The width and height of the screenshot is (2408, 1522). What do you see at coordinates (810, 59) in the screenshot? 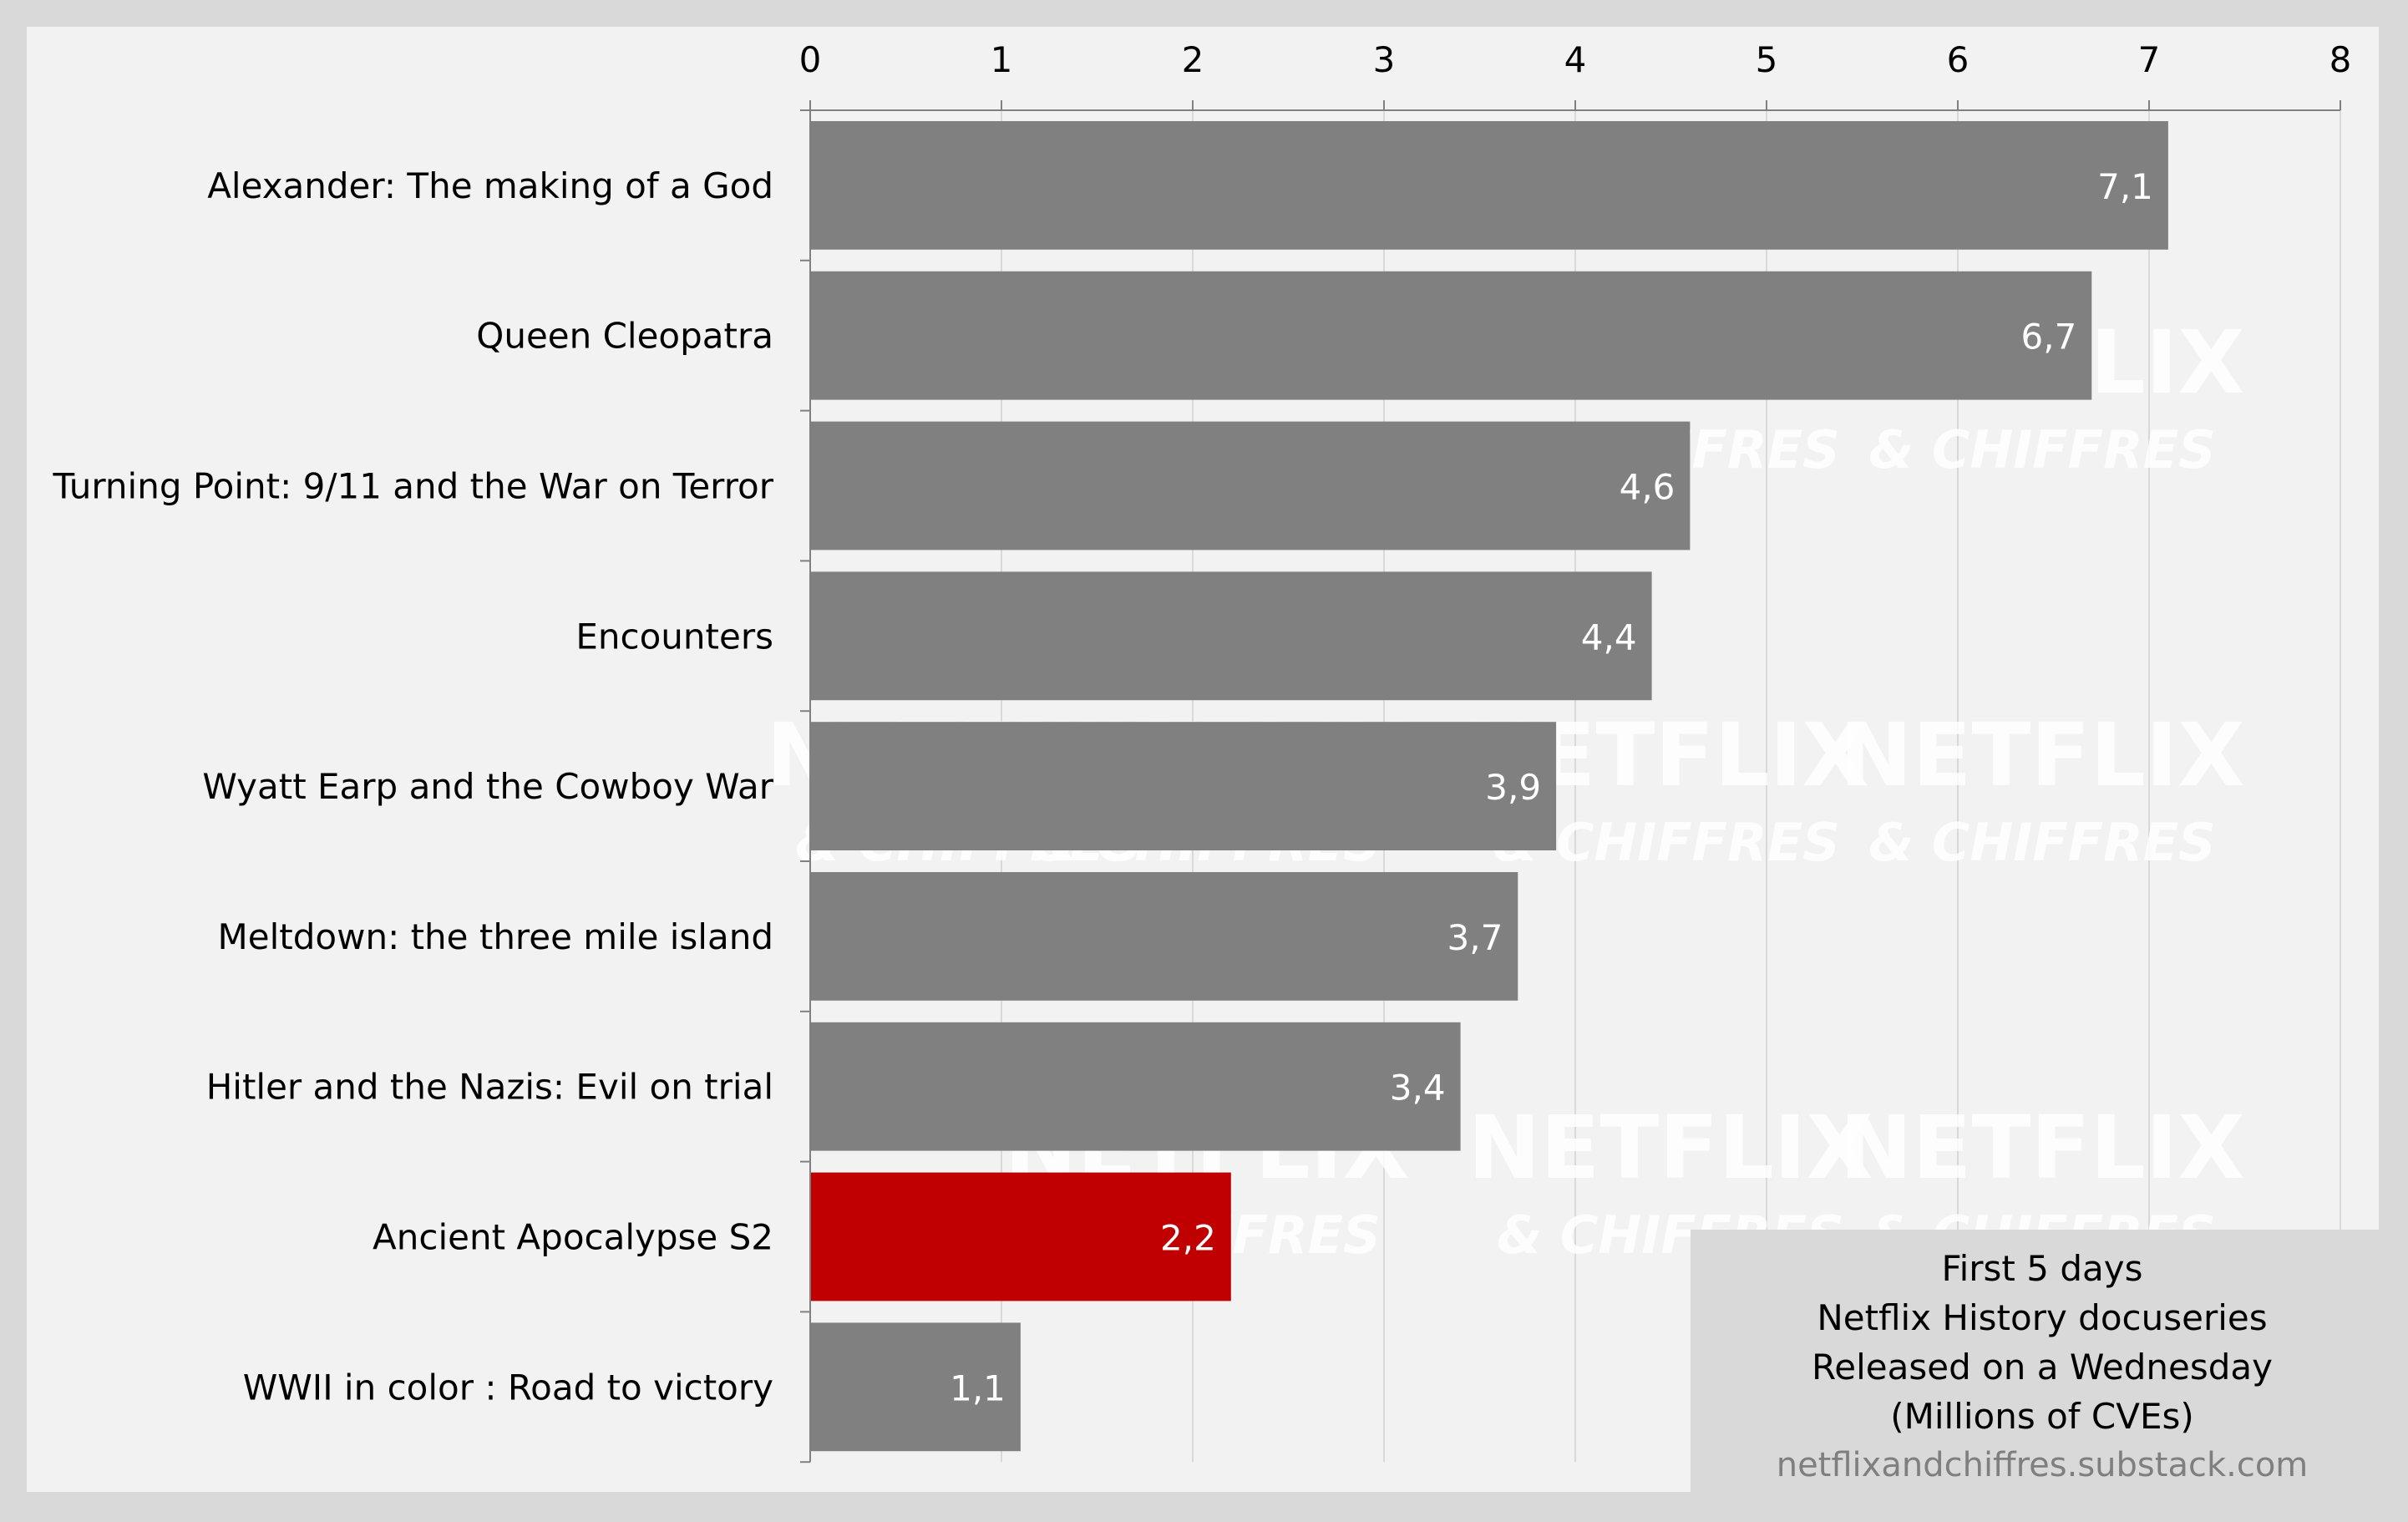
I see `x-tick-label: 0` at bounding box center [810, 59].